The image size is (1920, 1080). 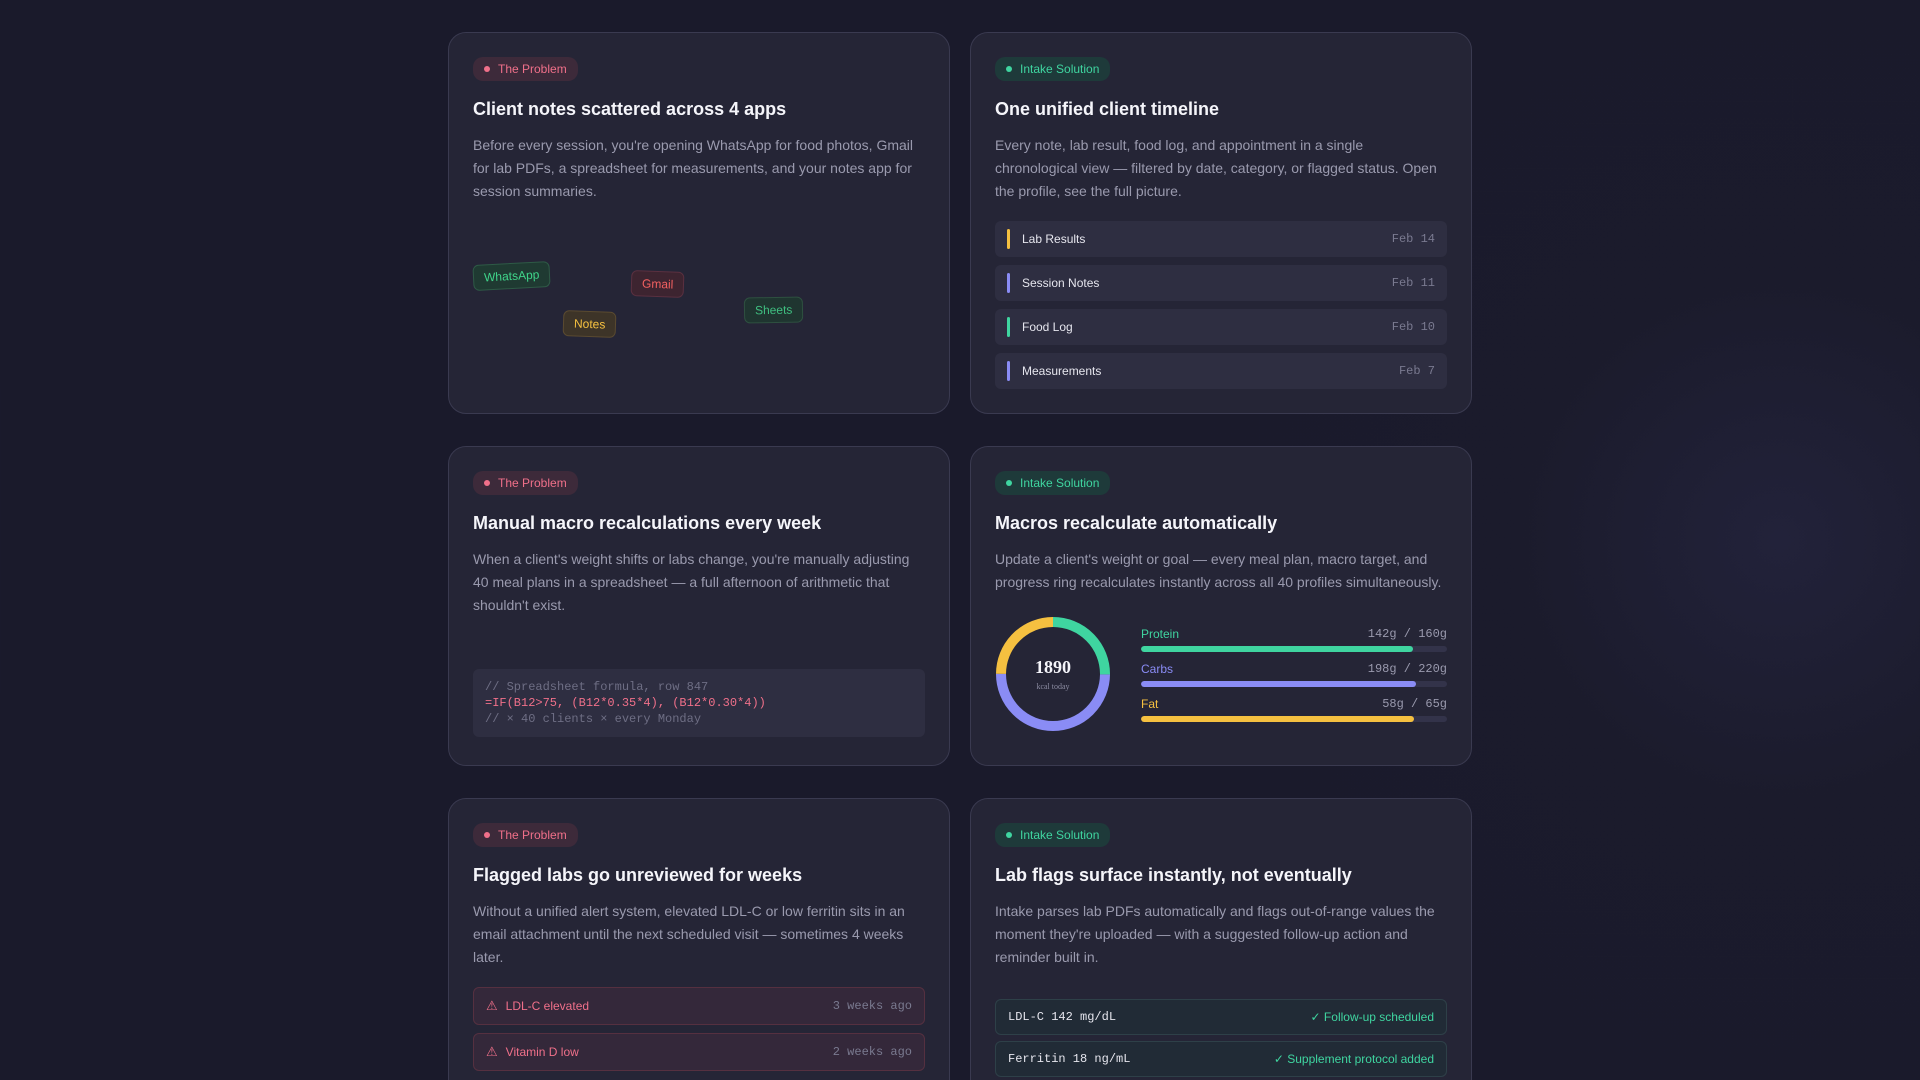 What do you see at coordinates (1069, 1059) in the screenshot?
I see `lab-result-label: Ferritin 18 ng/mL` at bounding box center [1069, 1059].